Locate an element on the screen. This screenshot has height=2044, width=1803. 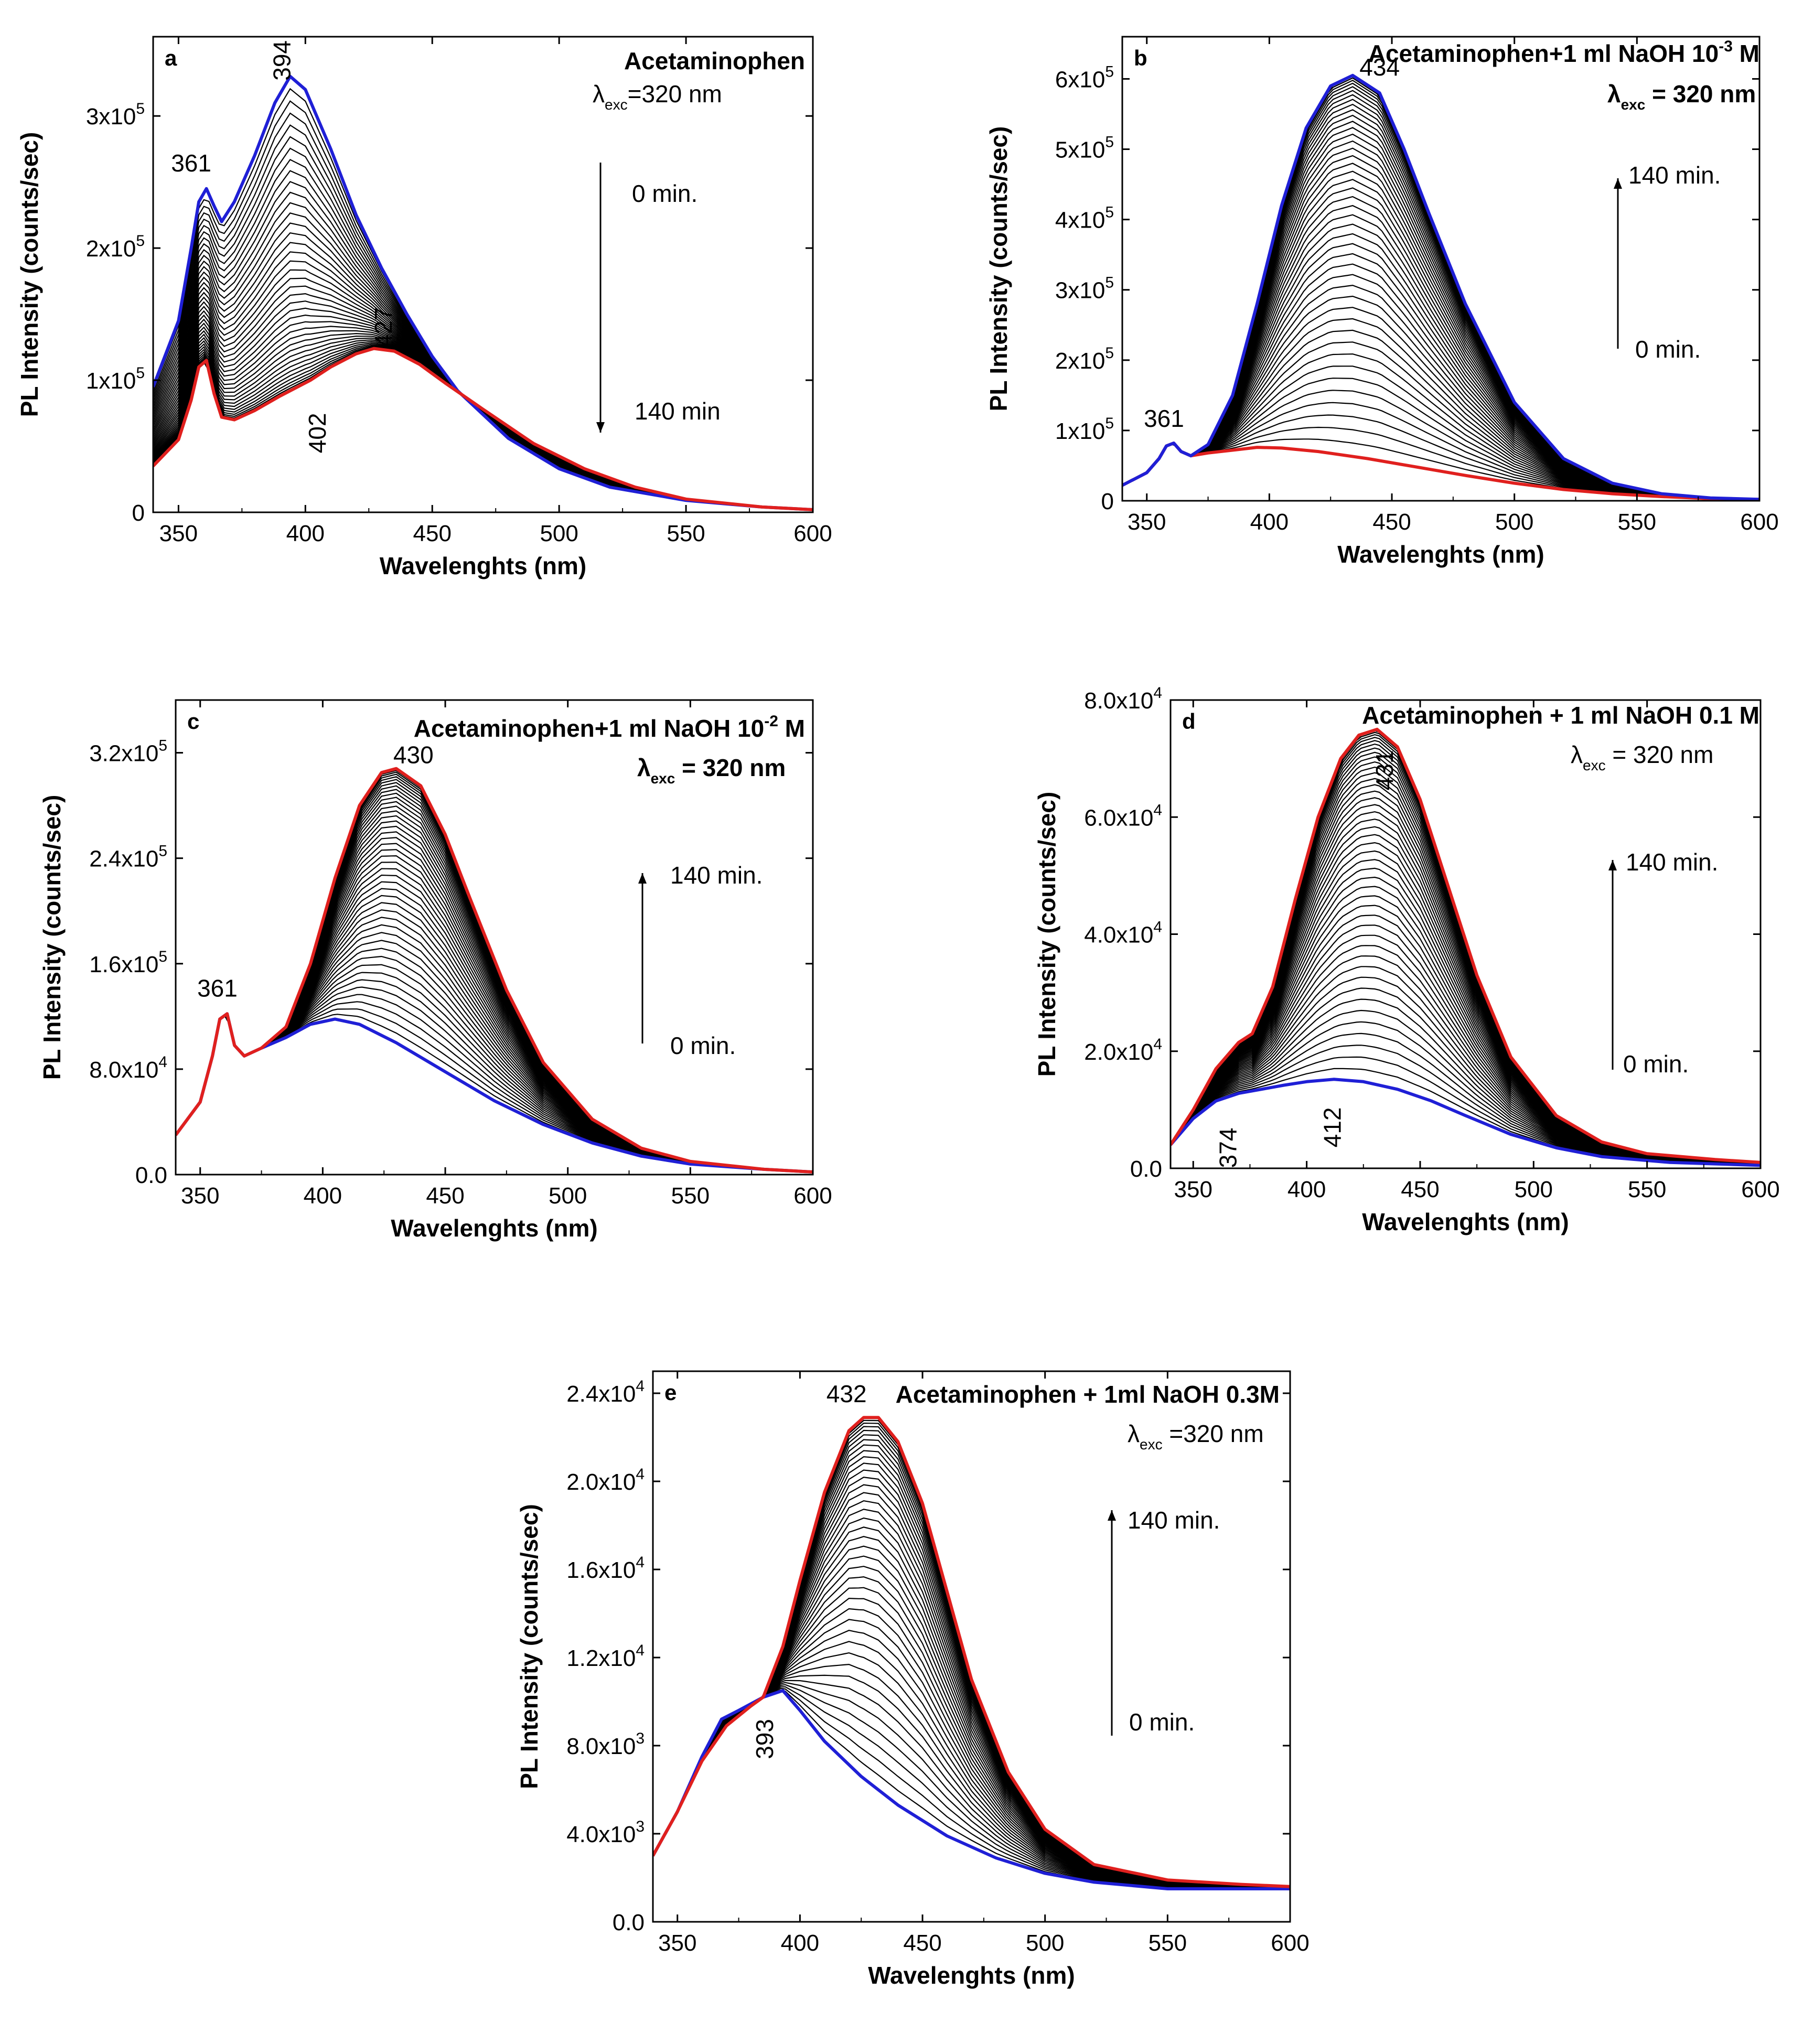
series-end-line is located at coordinates (1466, 946).